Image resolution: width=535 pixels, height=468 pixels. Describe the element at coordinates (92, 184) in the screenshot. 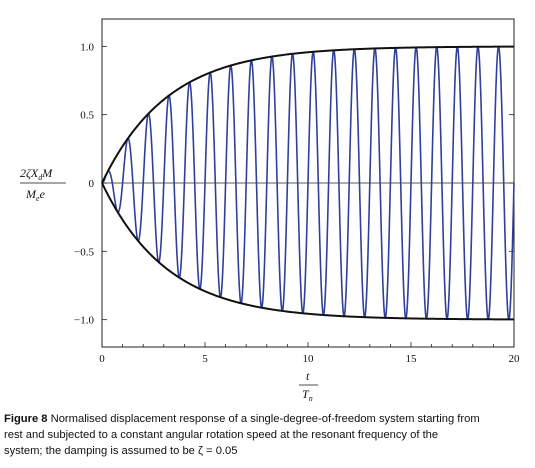

I see `y-tick-label: 0` at that location.